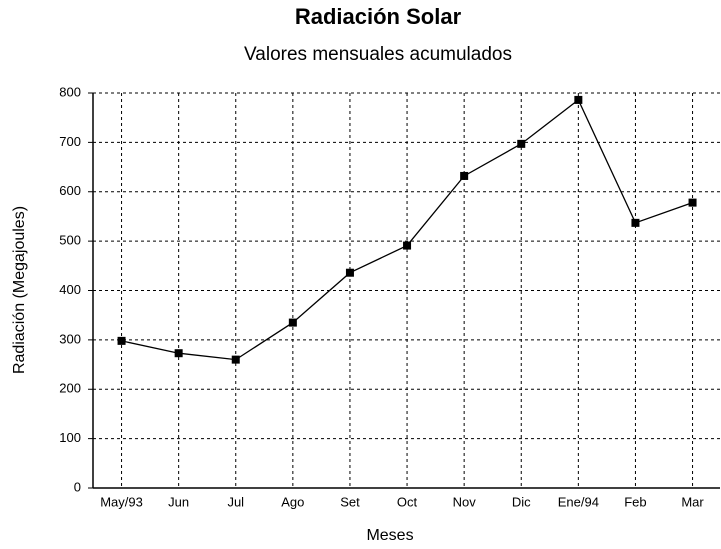 This screenshot has width=721, height=549. What do you see at coordinates (70, 141) in the screenshot?
I see `y-tick-label: 700` at bounding box center [70, 141].